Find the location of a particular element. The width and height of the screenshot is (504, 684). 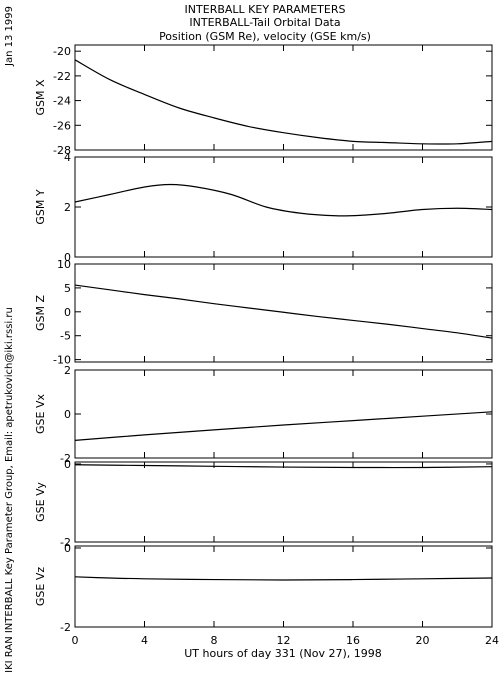

y-tick-label: -20 is located at coordinates (62, 51).